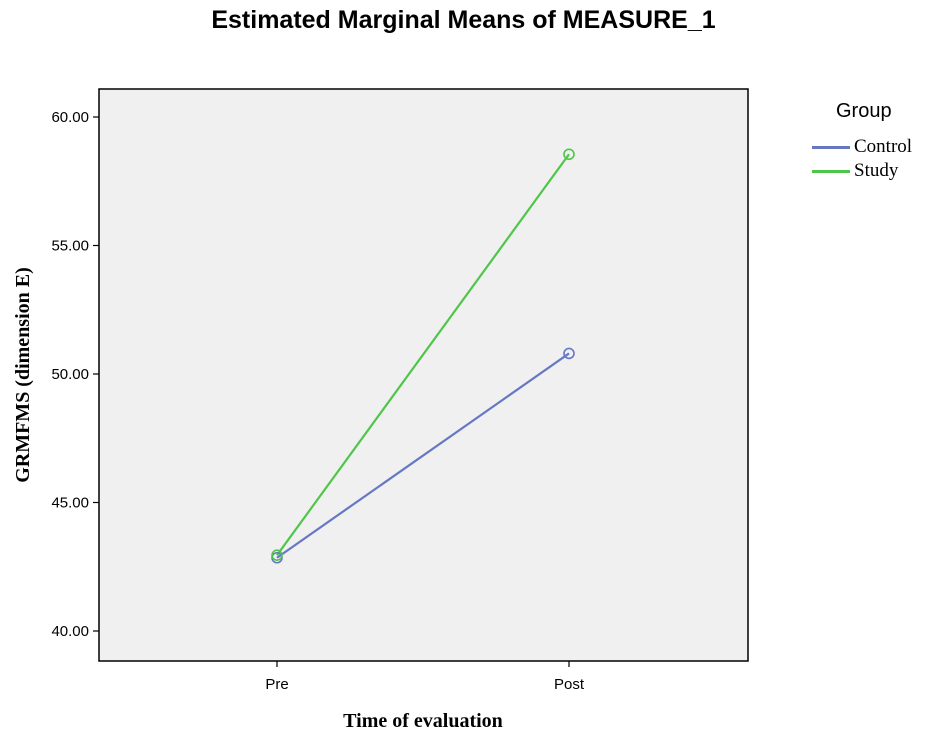  Describe the element at coordinates (864, 111) in the screenshot. I see `legend-title: Group` at that location.